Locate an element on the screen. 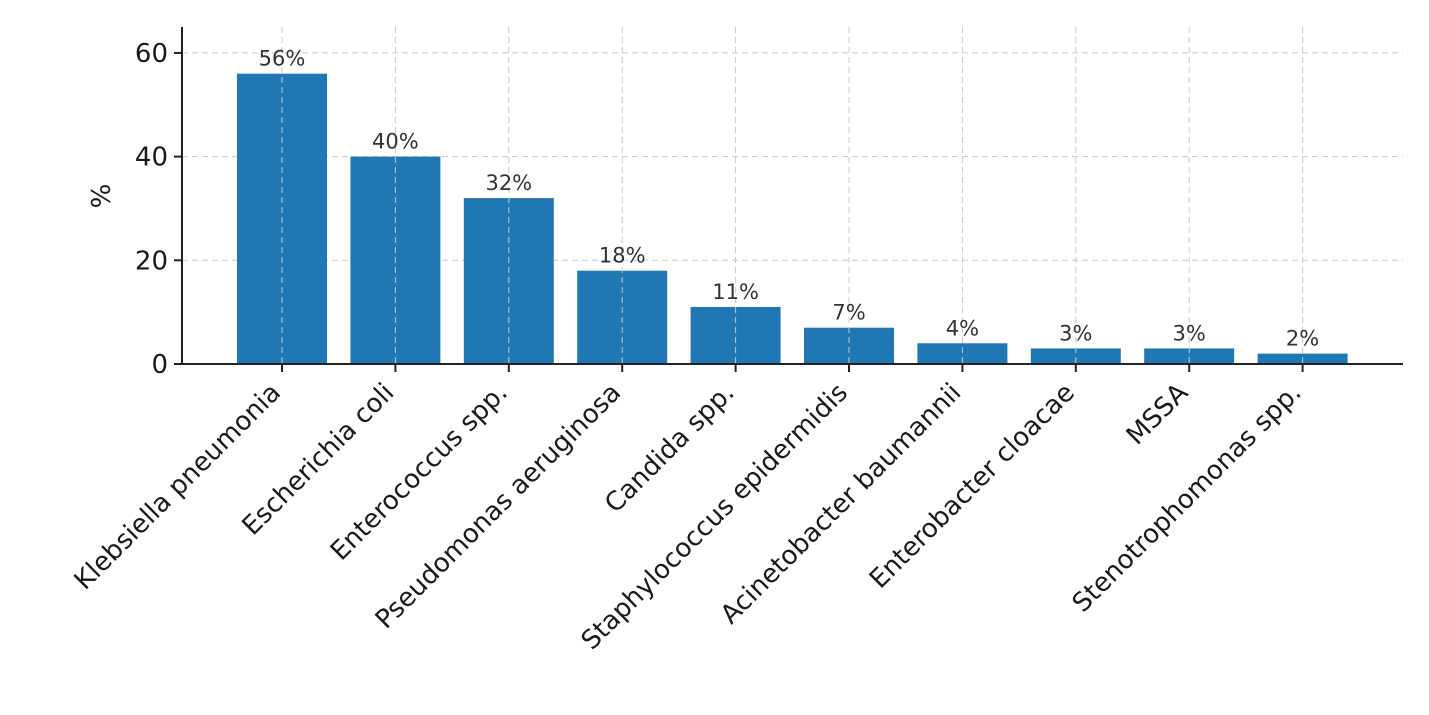 The height and width of the screenshot is (715, 1429). bar-value-label-3: 18% is located at coordinates (622, 256).